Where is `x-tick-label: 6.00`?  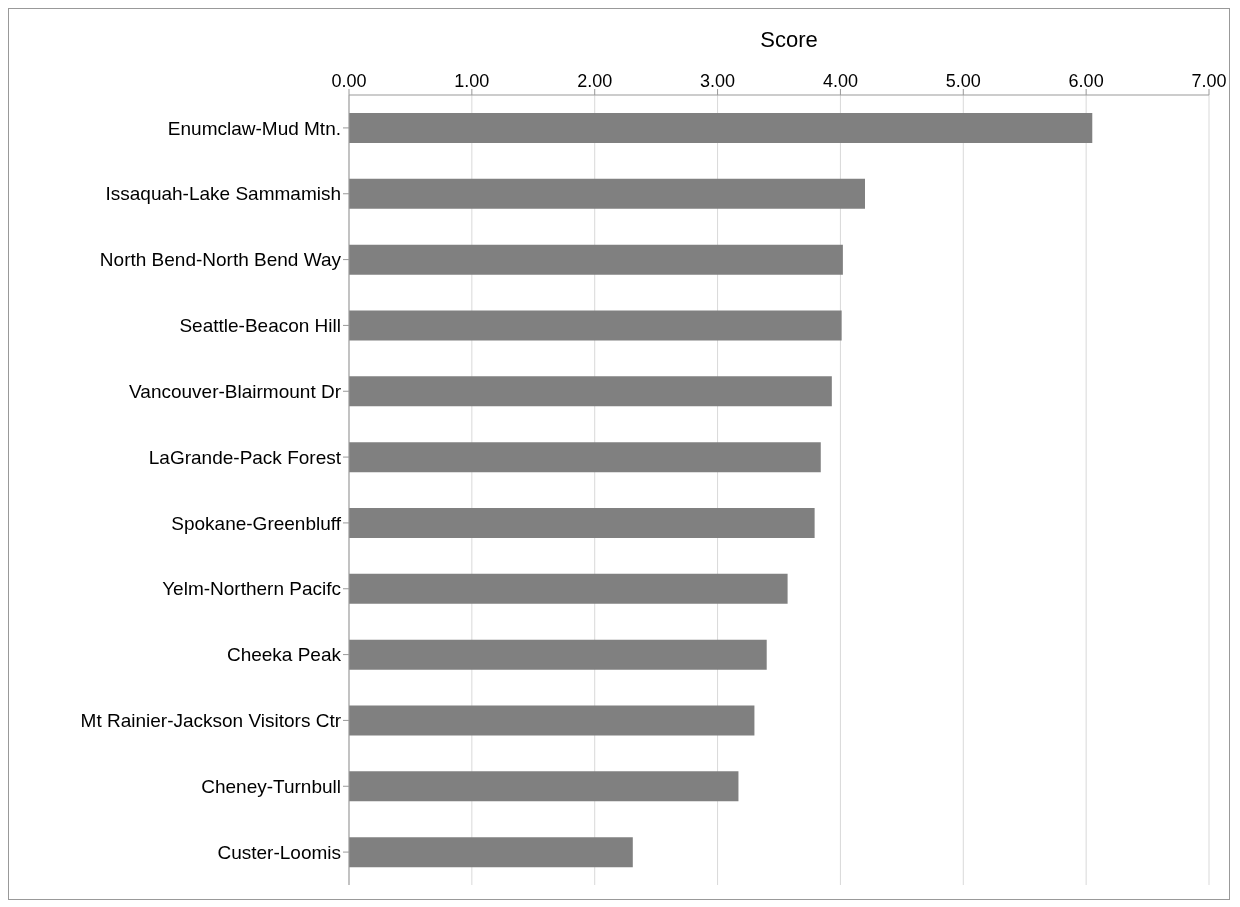
x-tick-label: 6.00 is located at coordinates (1086, 81).